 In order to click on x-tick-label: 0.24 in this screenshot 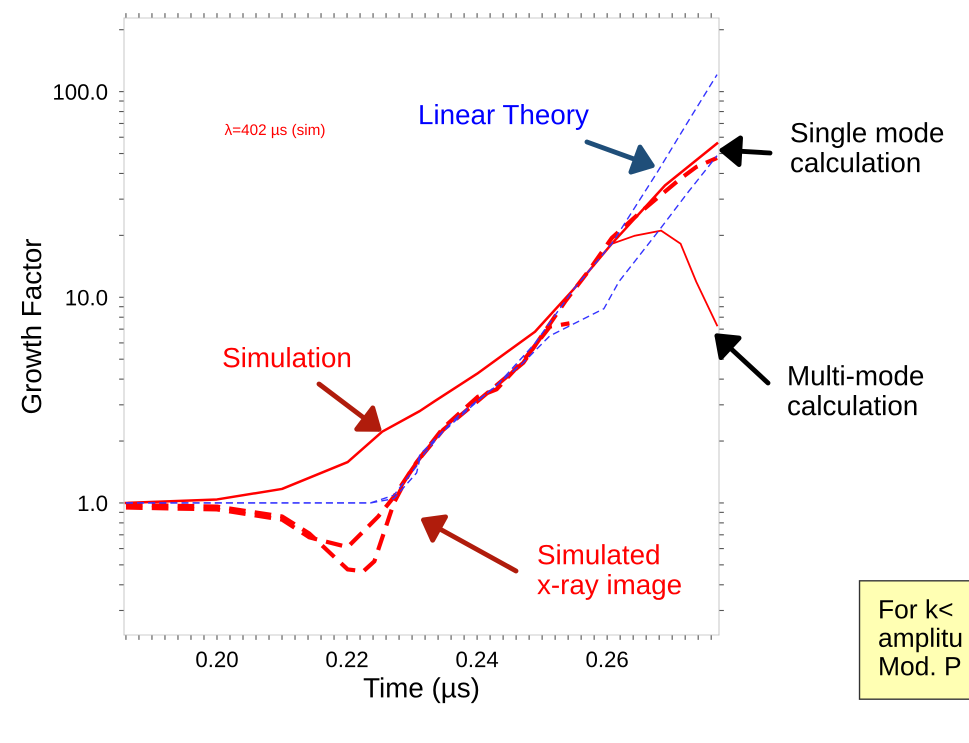, I will do `click(477, 660)`.